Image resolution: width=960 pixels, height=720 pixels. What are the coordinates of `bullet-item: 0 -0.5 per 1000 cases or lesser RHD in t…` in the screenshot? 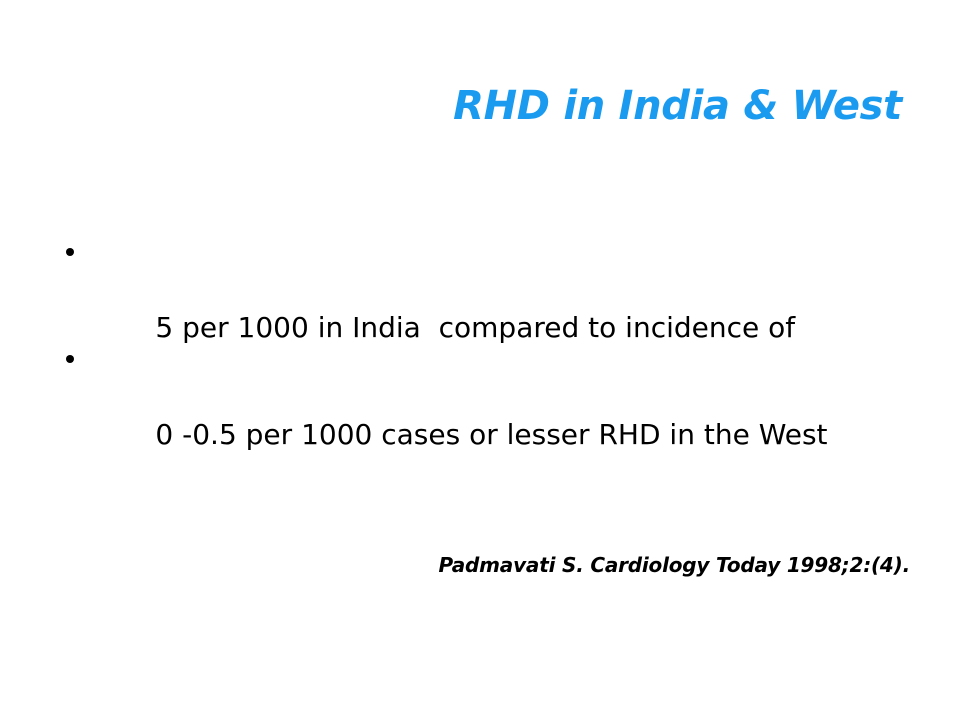 It's located at (445, 395).